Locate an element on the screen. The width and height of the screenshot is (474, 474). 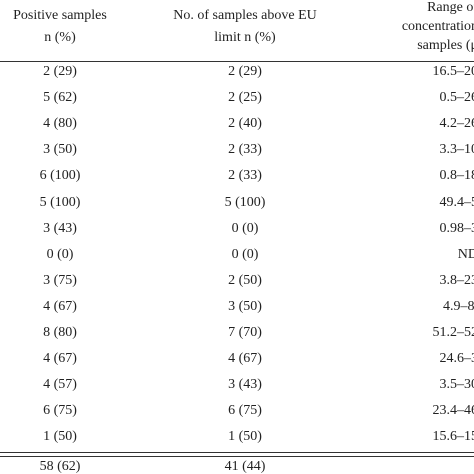
table-cell: 4.9–8. is located at coordinates (458, 306).